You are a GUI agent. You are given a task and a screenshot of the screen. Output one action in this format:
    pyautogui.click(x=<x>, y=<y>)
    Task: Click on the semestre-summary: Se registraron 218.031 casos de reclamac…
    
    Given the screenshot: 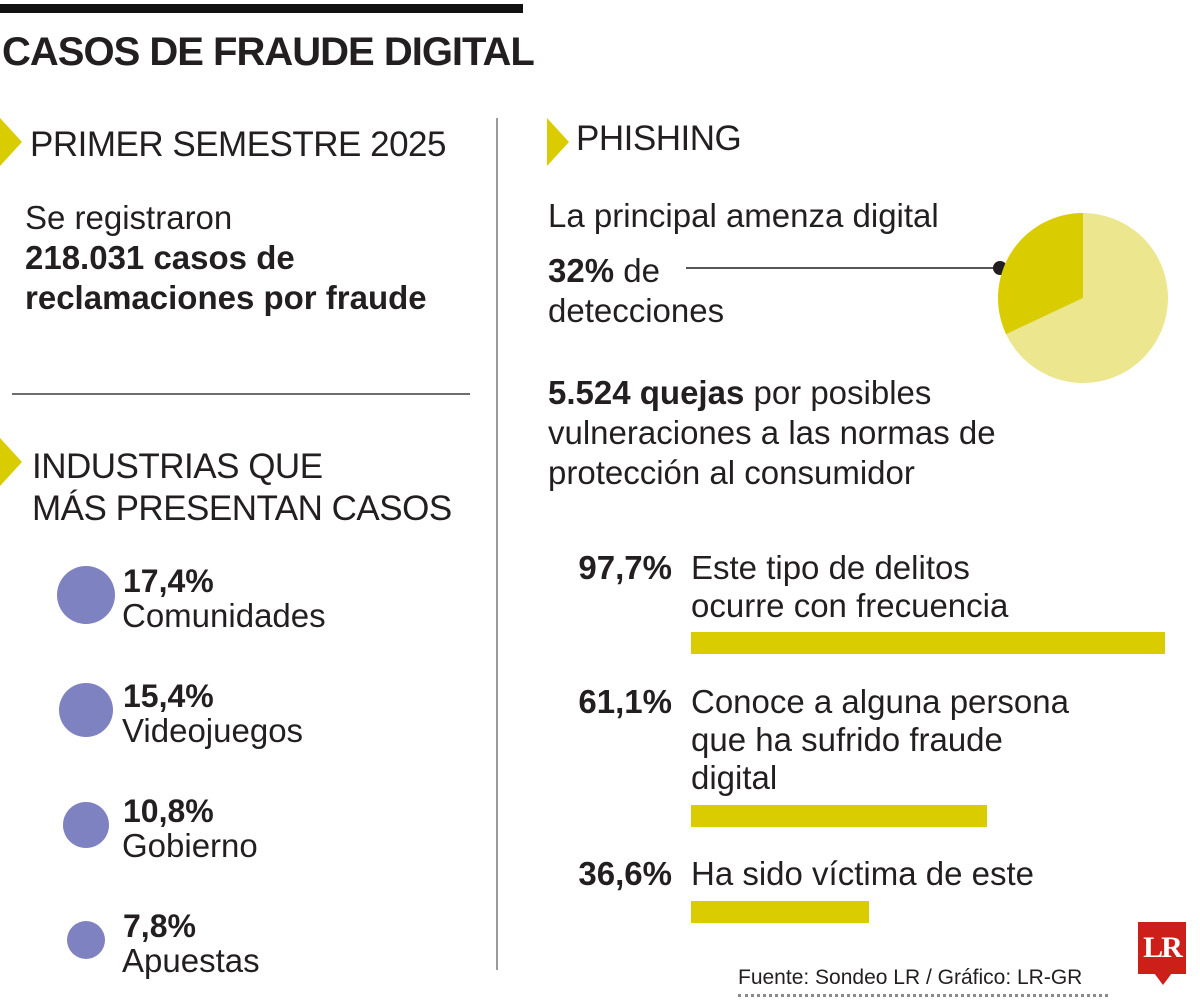 What is the action you would take?
    pyautogui.click(x=245, y=258)
    